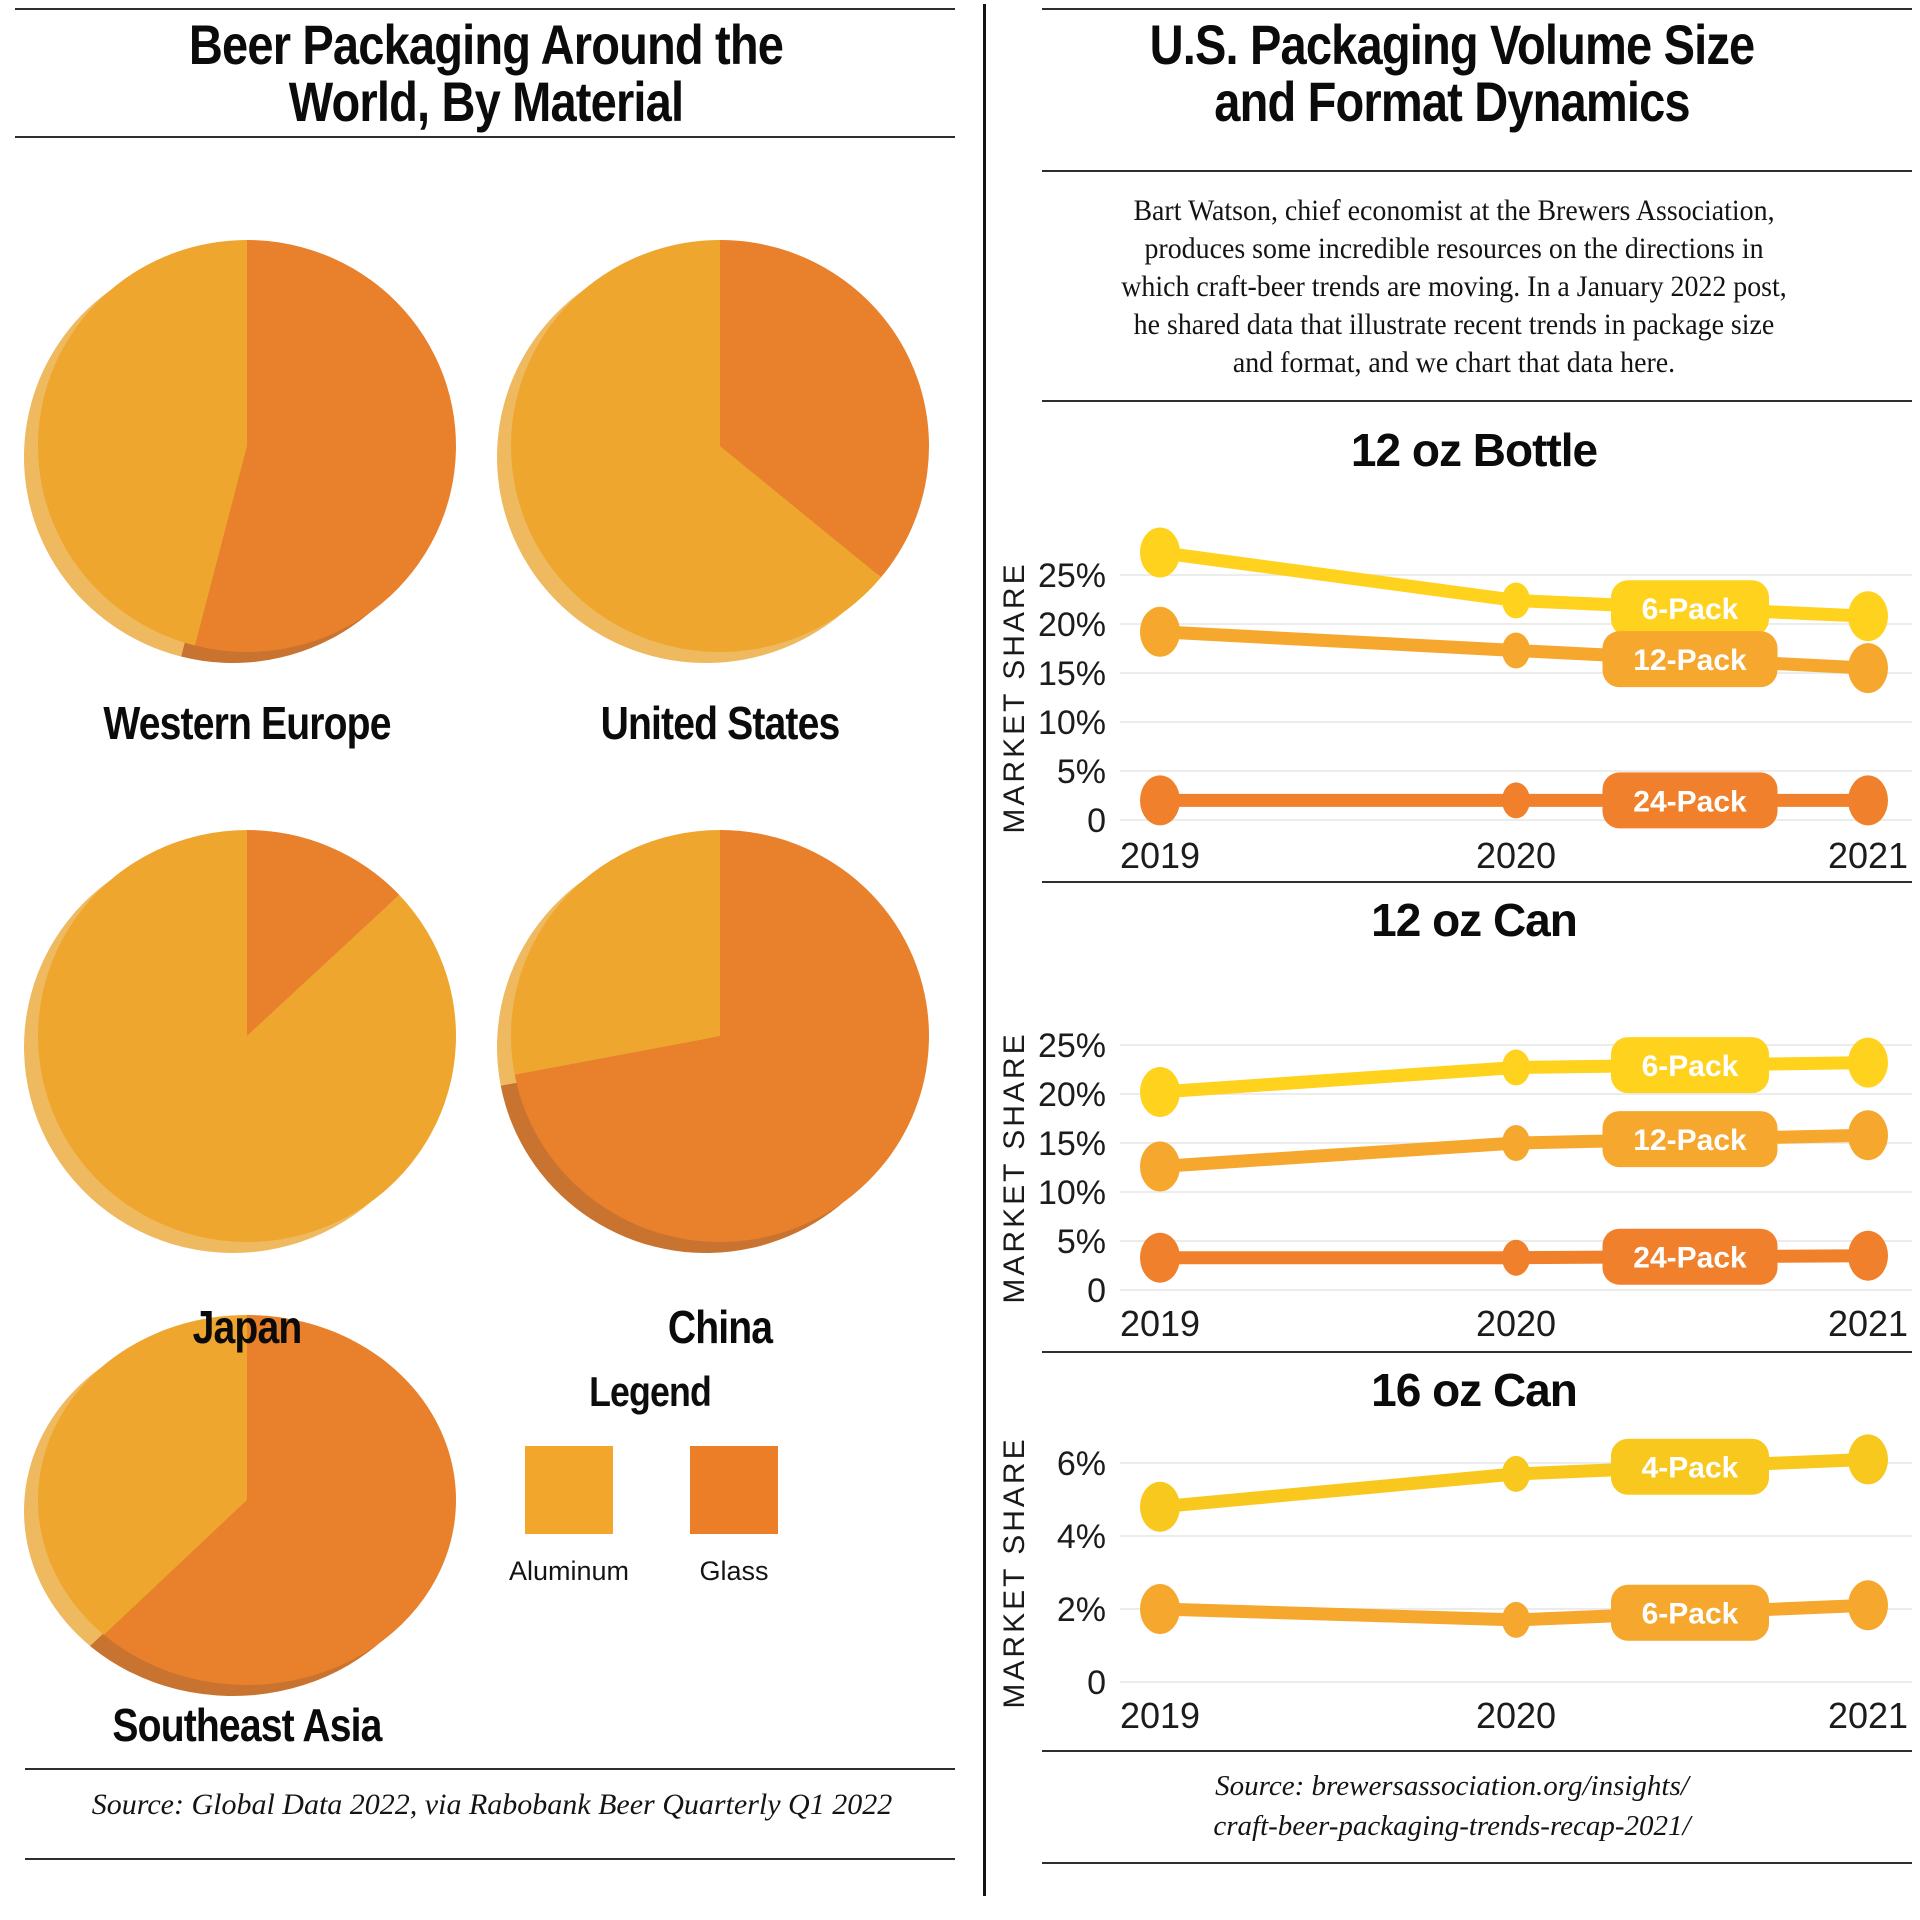 Image resolution: width=1920 pixels, height=1920 pixels. What do you see at coordinates (1477, 1863) in the screenshot?
I see `right-source-bottom-rule` at bounding box center [1477, 1863].